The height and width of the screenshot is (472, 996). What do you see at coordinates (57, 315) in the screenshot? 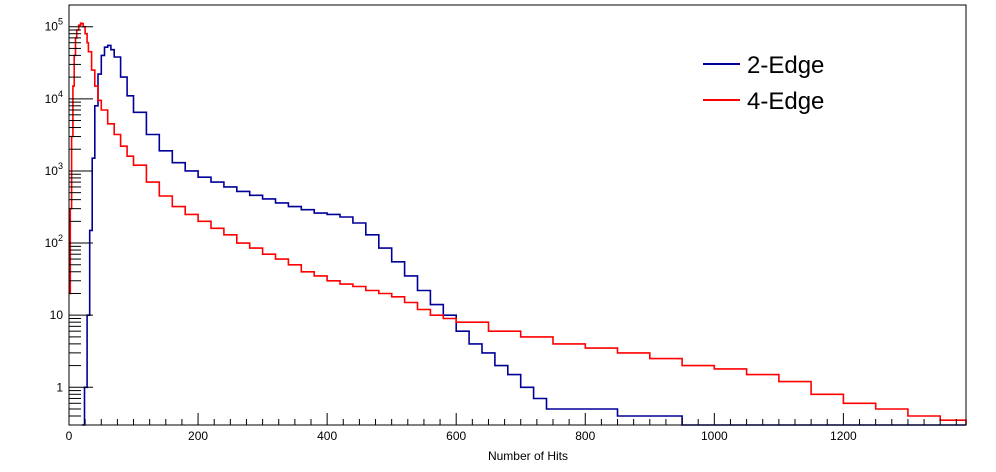
I see `y-tick-label: 10` at bounding box center [57, 315].